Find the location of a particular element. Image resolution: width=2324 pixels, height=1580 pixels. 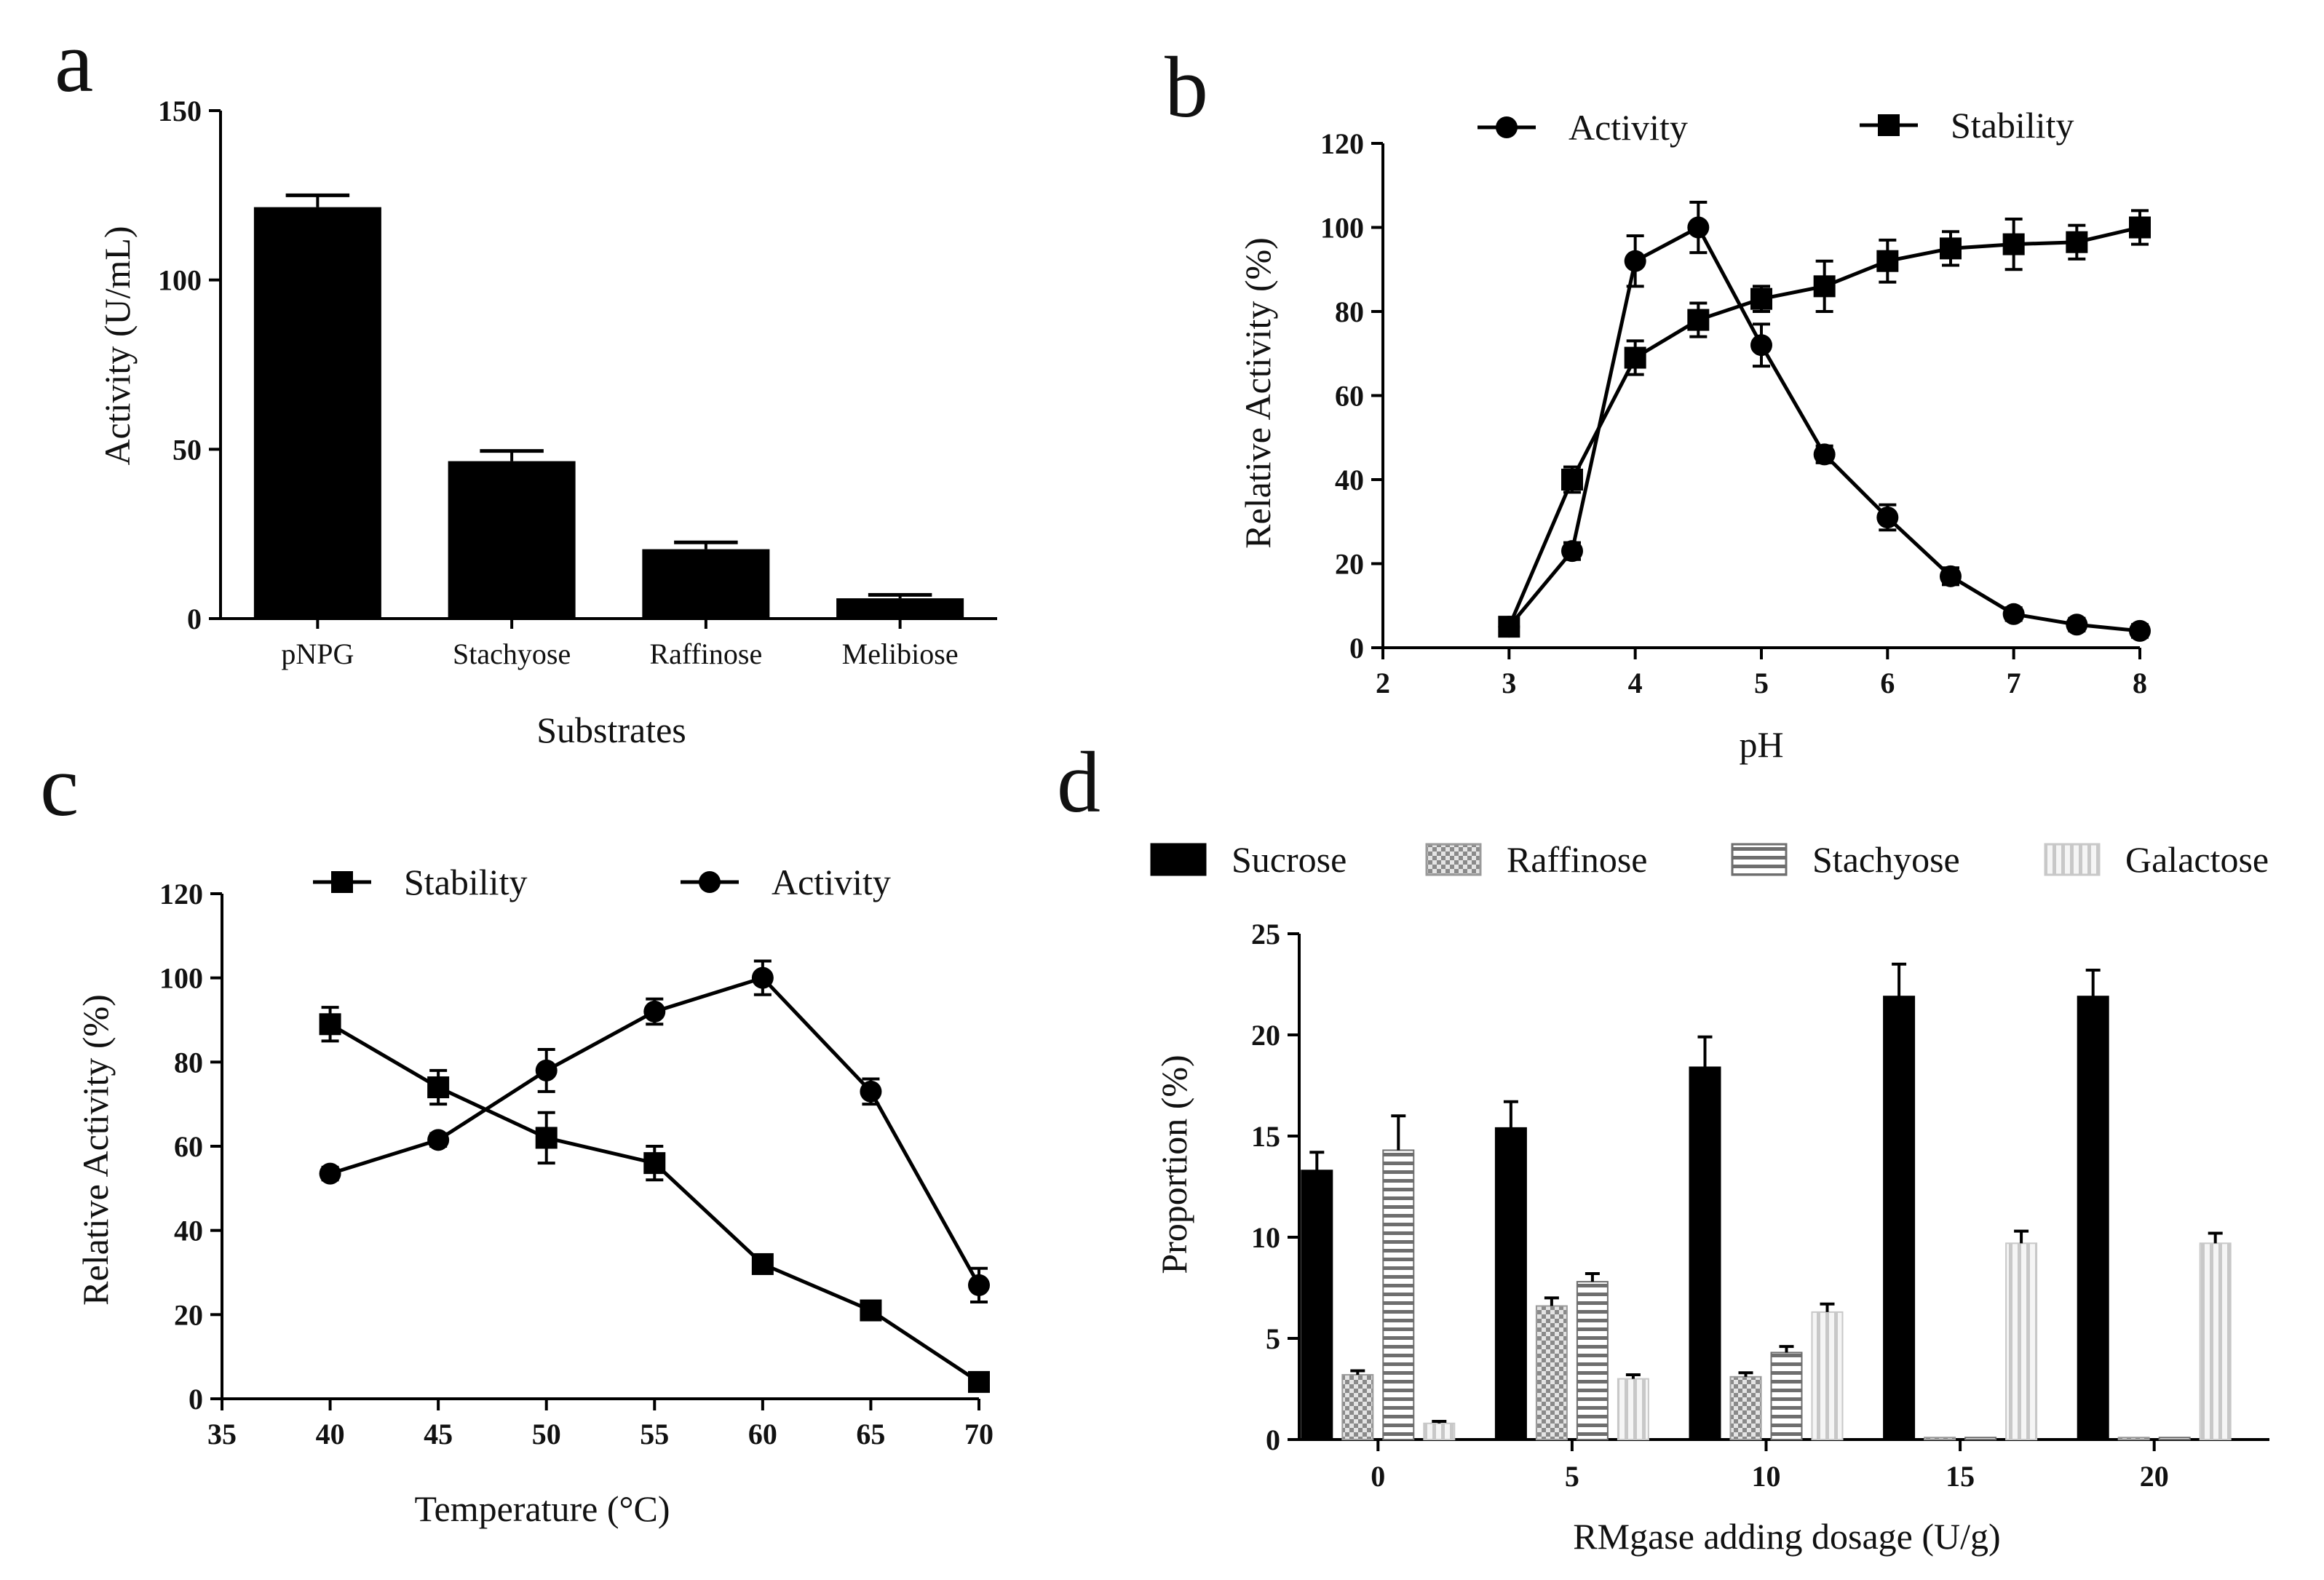

panel-b-legend-label: Activity is located at coordinates (1628, 127).